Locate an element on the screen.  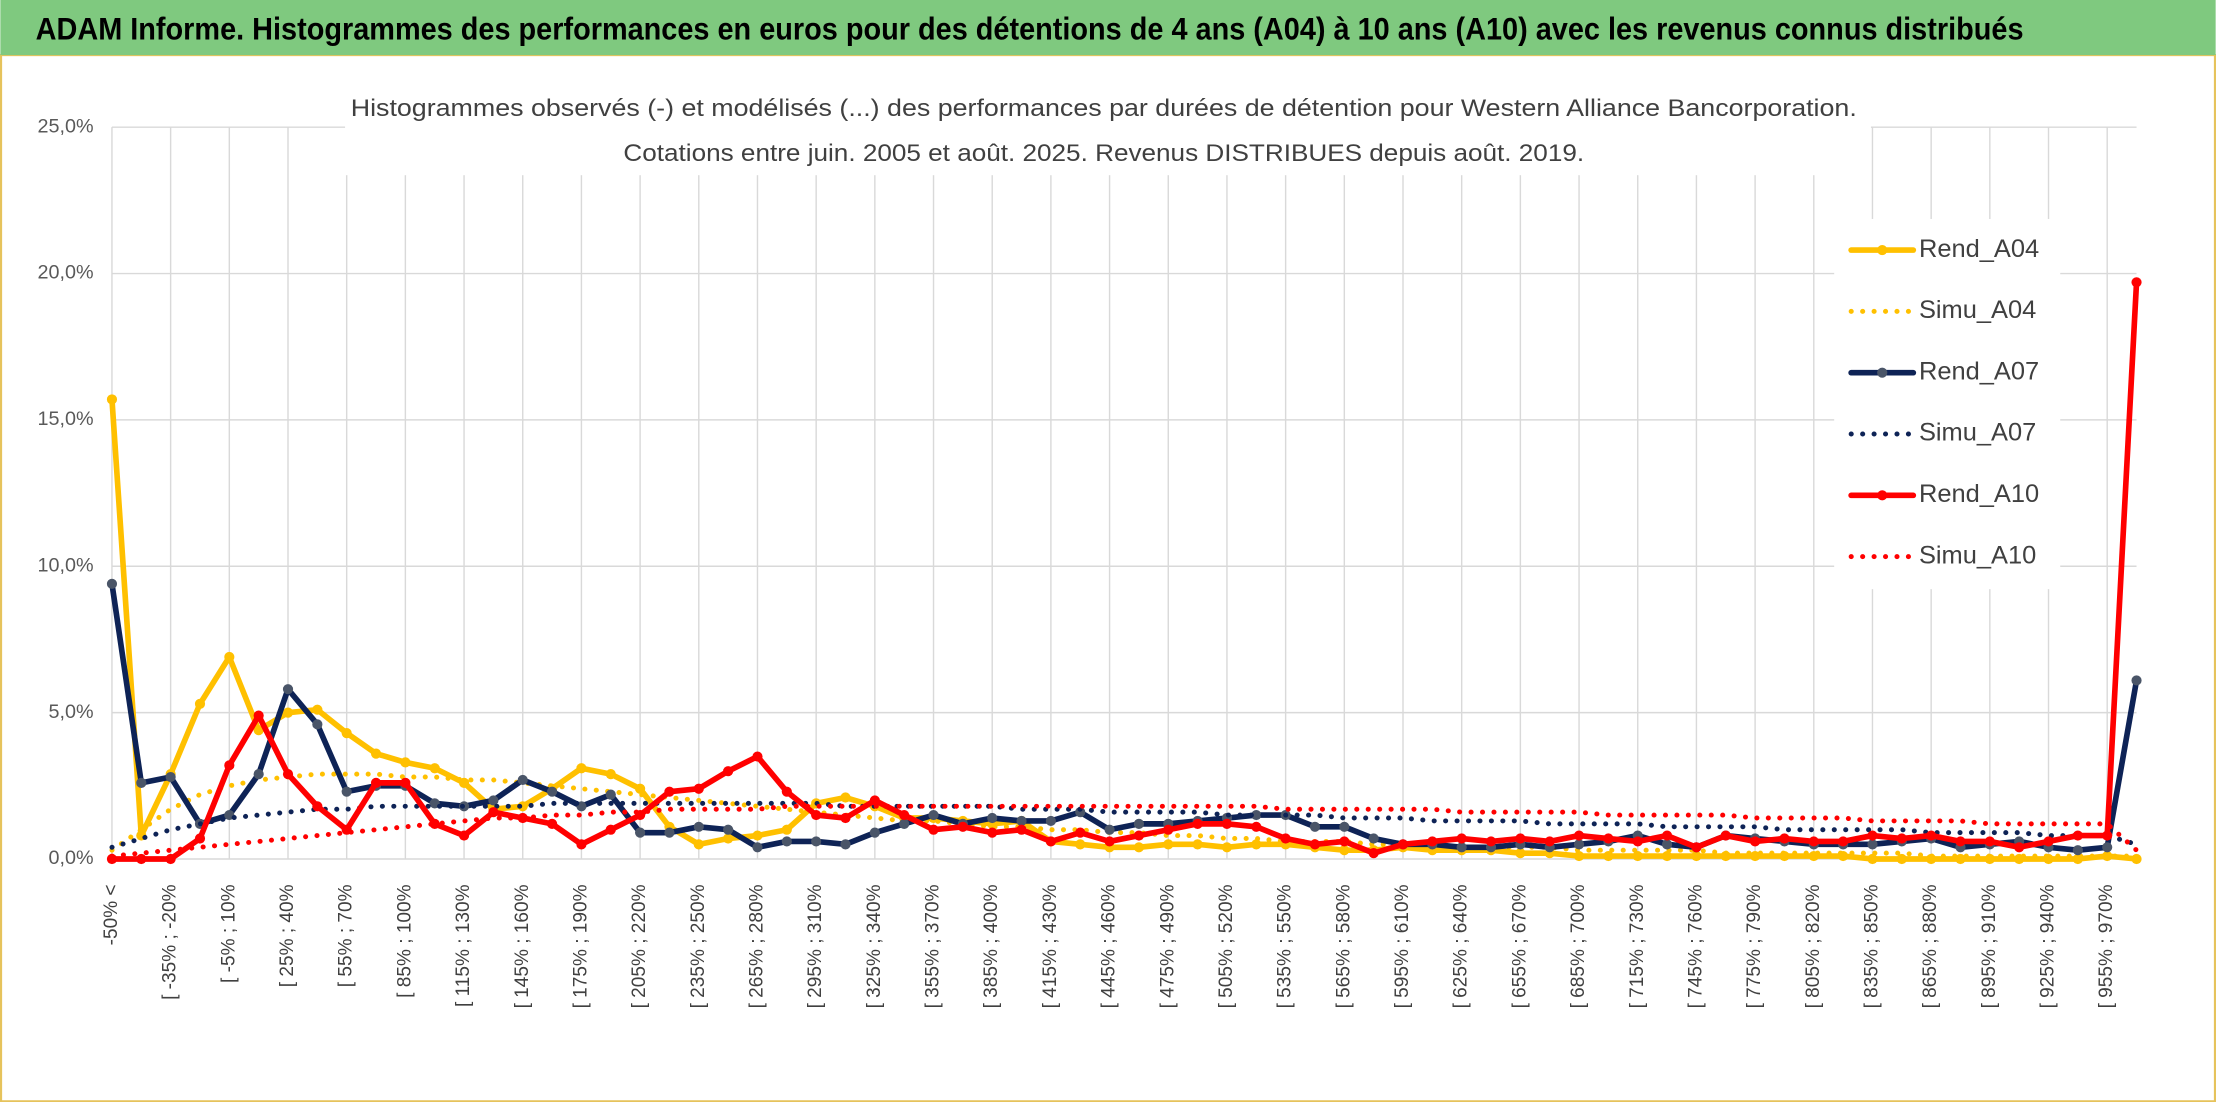
legend-background is located at coordinates (1947, 404).